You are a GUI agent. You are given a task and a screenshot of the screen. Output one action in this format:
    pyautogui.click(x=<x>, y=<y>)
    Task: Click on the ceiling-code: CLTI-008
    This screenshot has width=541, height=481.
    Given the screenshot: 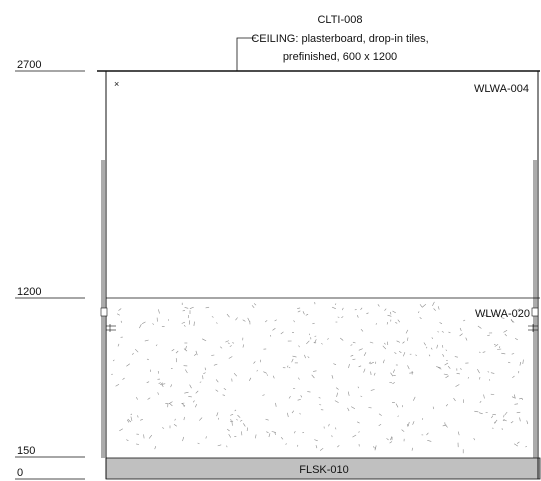 What is the action you would take?
    pyautogui.click(x=339, y=20)
    